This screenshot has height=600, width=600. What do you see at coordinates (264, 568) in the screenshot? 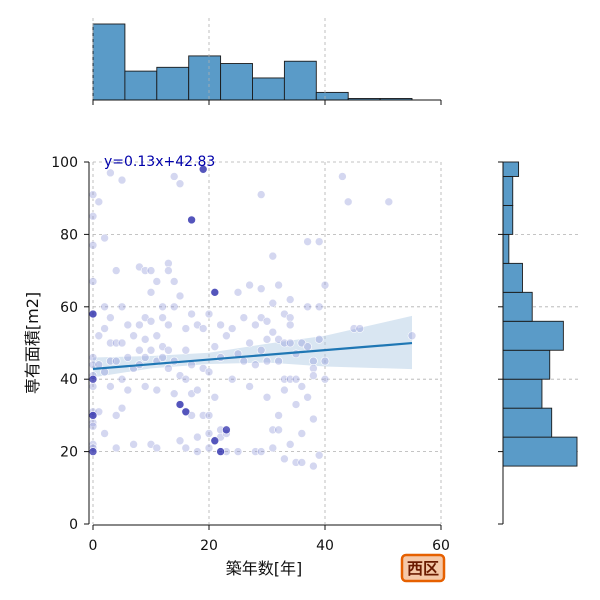
I see `x-axis-title: 築年数[年]` at bounding box center [264, 568].